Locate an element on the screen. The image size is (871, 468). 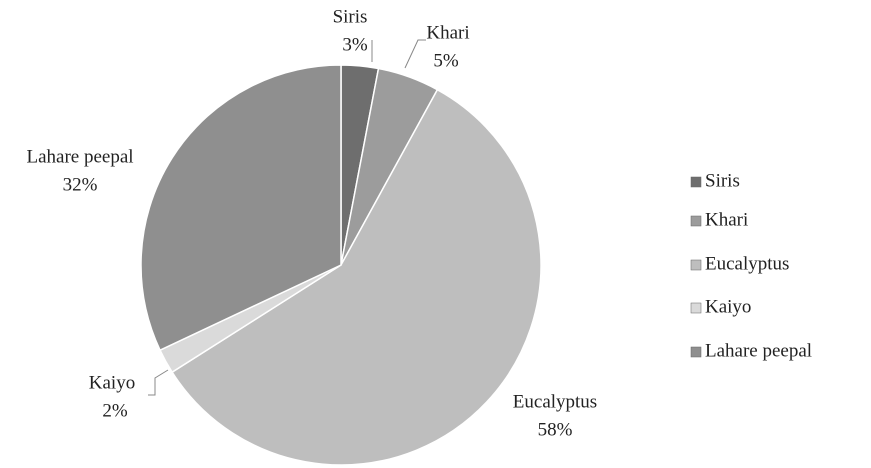
slice-label: Siris is located at coordinates (350, 16).